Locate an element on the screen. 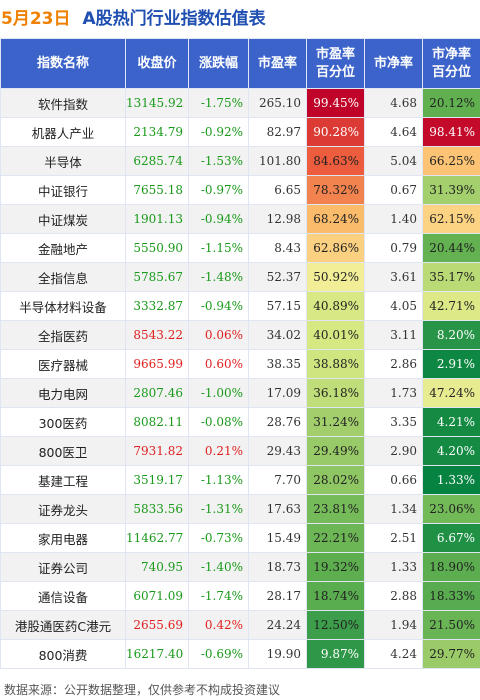 The width and height of the screenshot is (480, 700). pe-cell: 57.15 is located at coordinates (277, 306).